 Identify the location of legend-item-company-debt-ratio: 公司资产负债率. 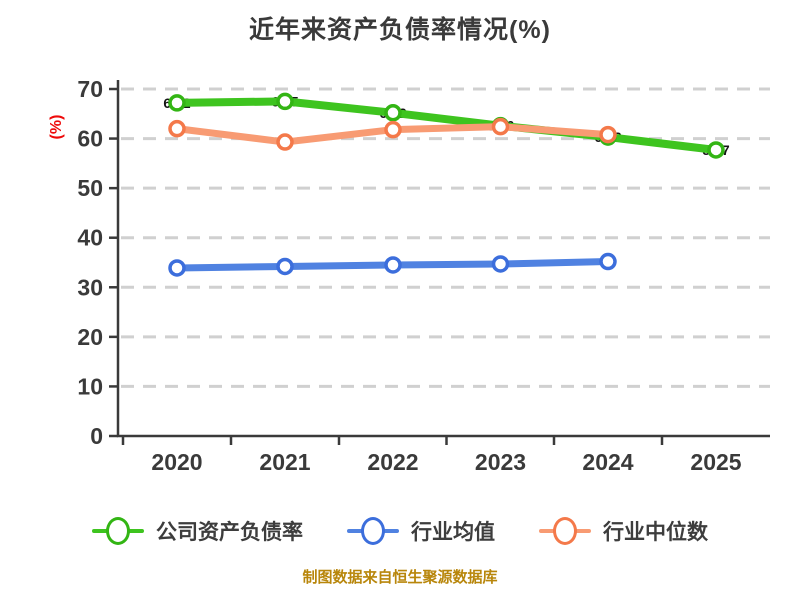
(197, 531).